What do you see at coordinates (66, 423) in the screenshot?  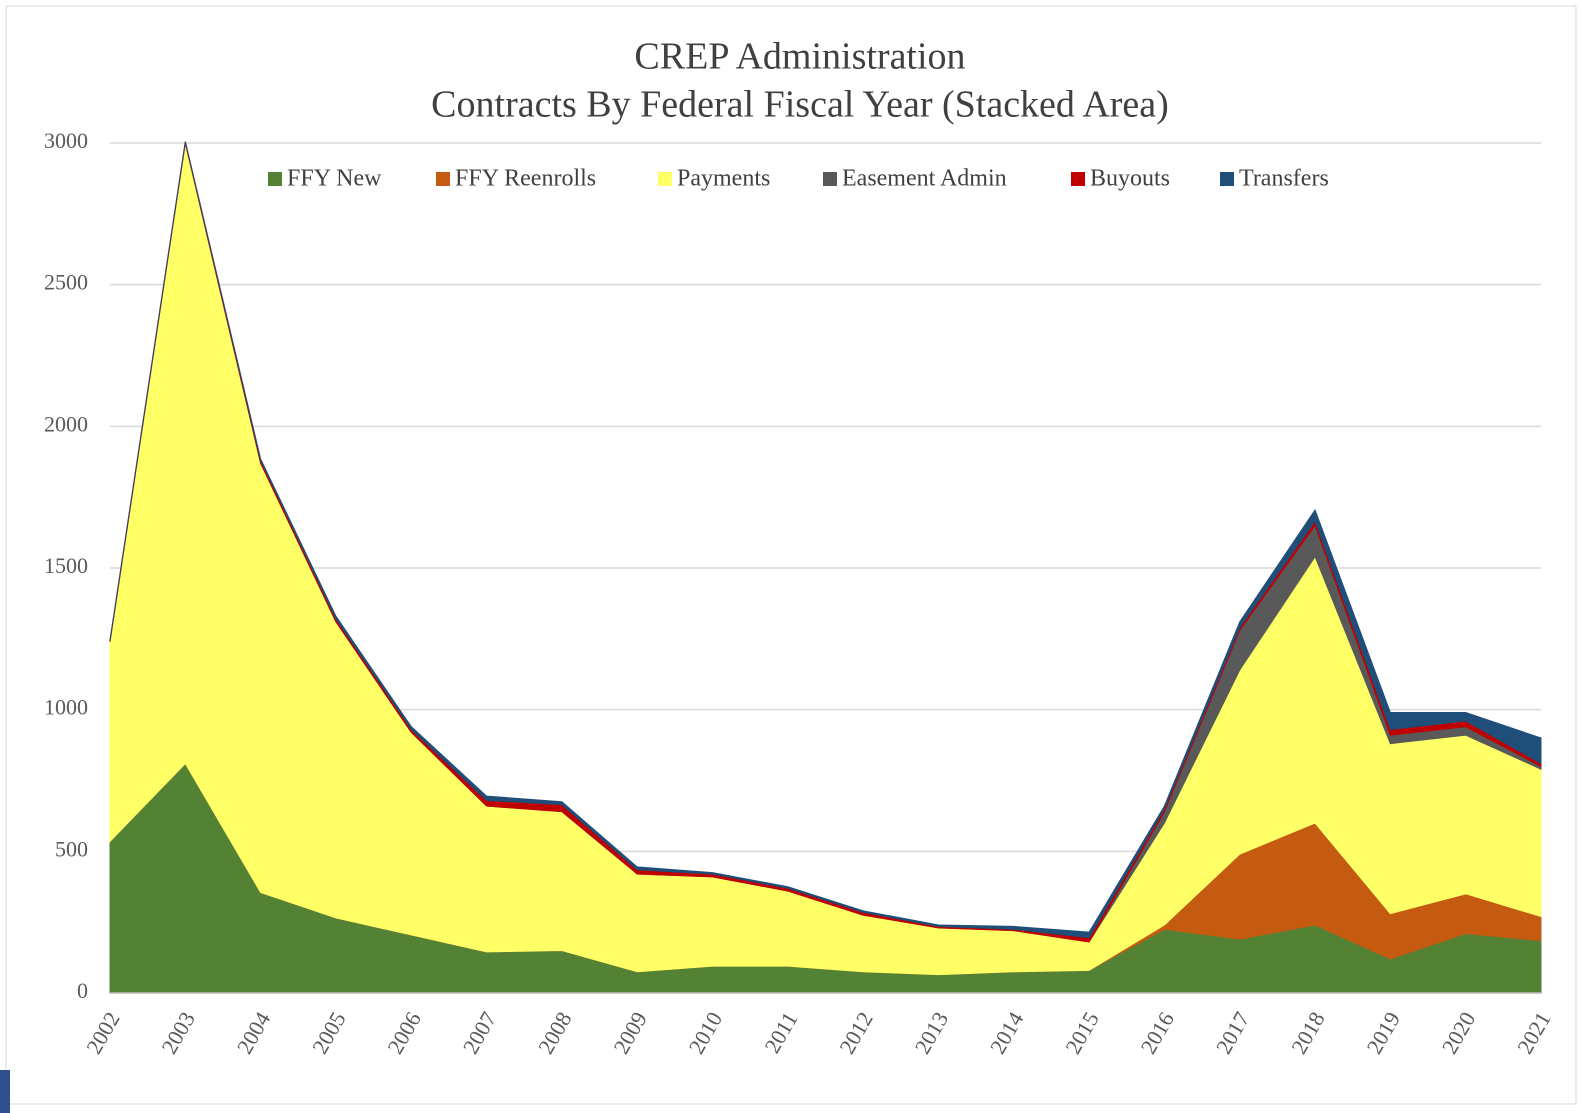 I see `y-tick-label: 2000` at bounding box center [66, 423].